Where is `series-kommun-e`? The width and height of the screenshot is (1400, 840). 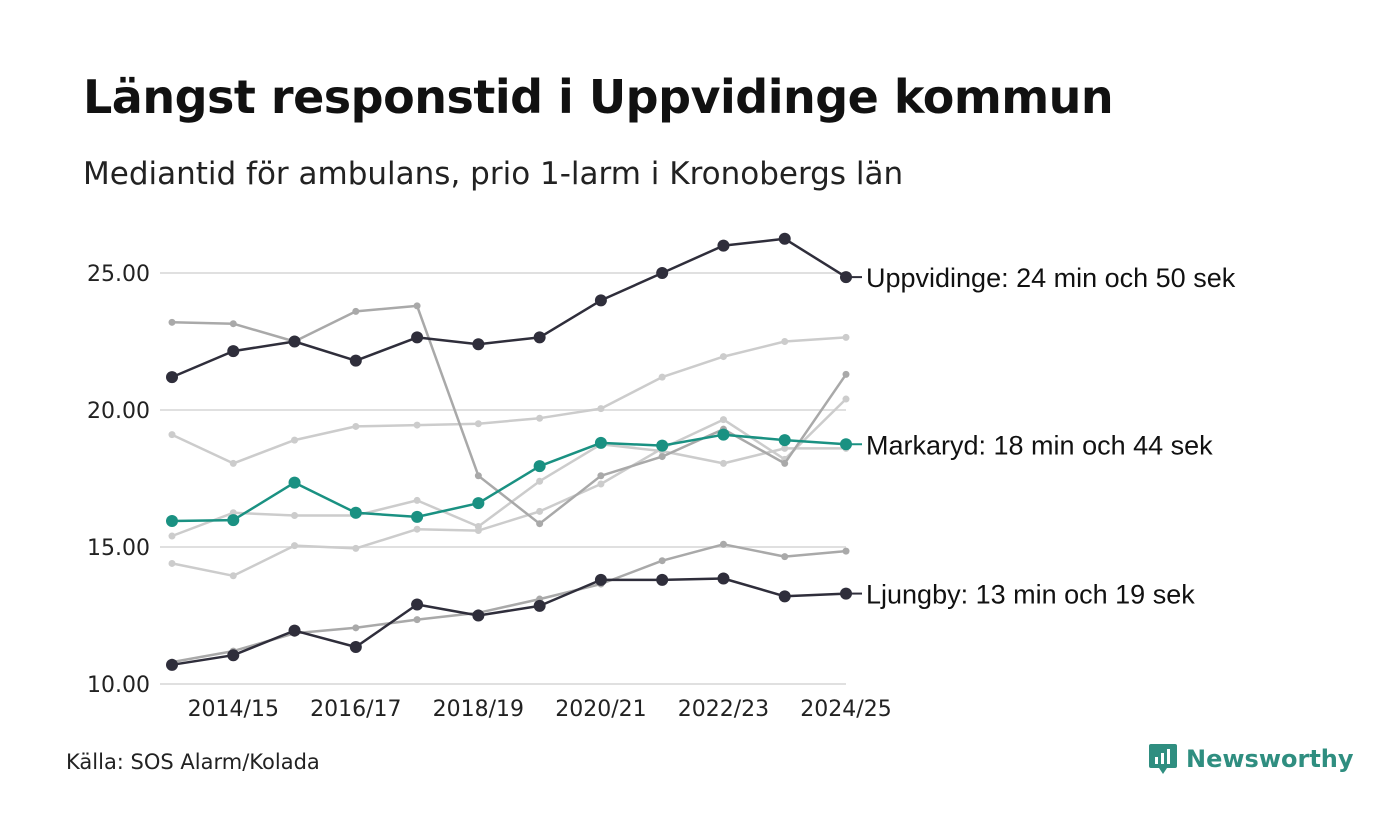
series-kommun-e is located at coordinates (509, 603).